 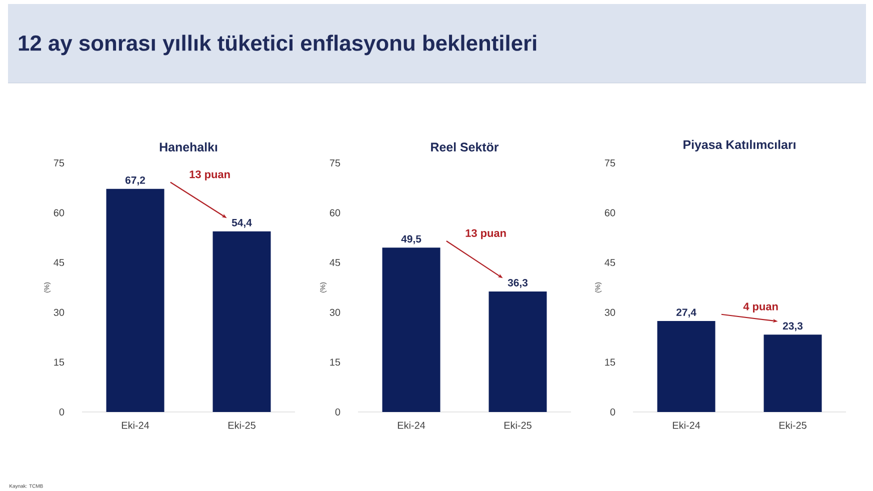 What do you see at coordinates (277, 45) in the screenshot?
I see `text: 12 ay sonrası yıllık tüketici enflasyonu beklentileri` at bounding box center [277, 45].